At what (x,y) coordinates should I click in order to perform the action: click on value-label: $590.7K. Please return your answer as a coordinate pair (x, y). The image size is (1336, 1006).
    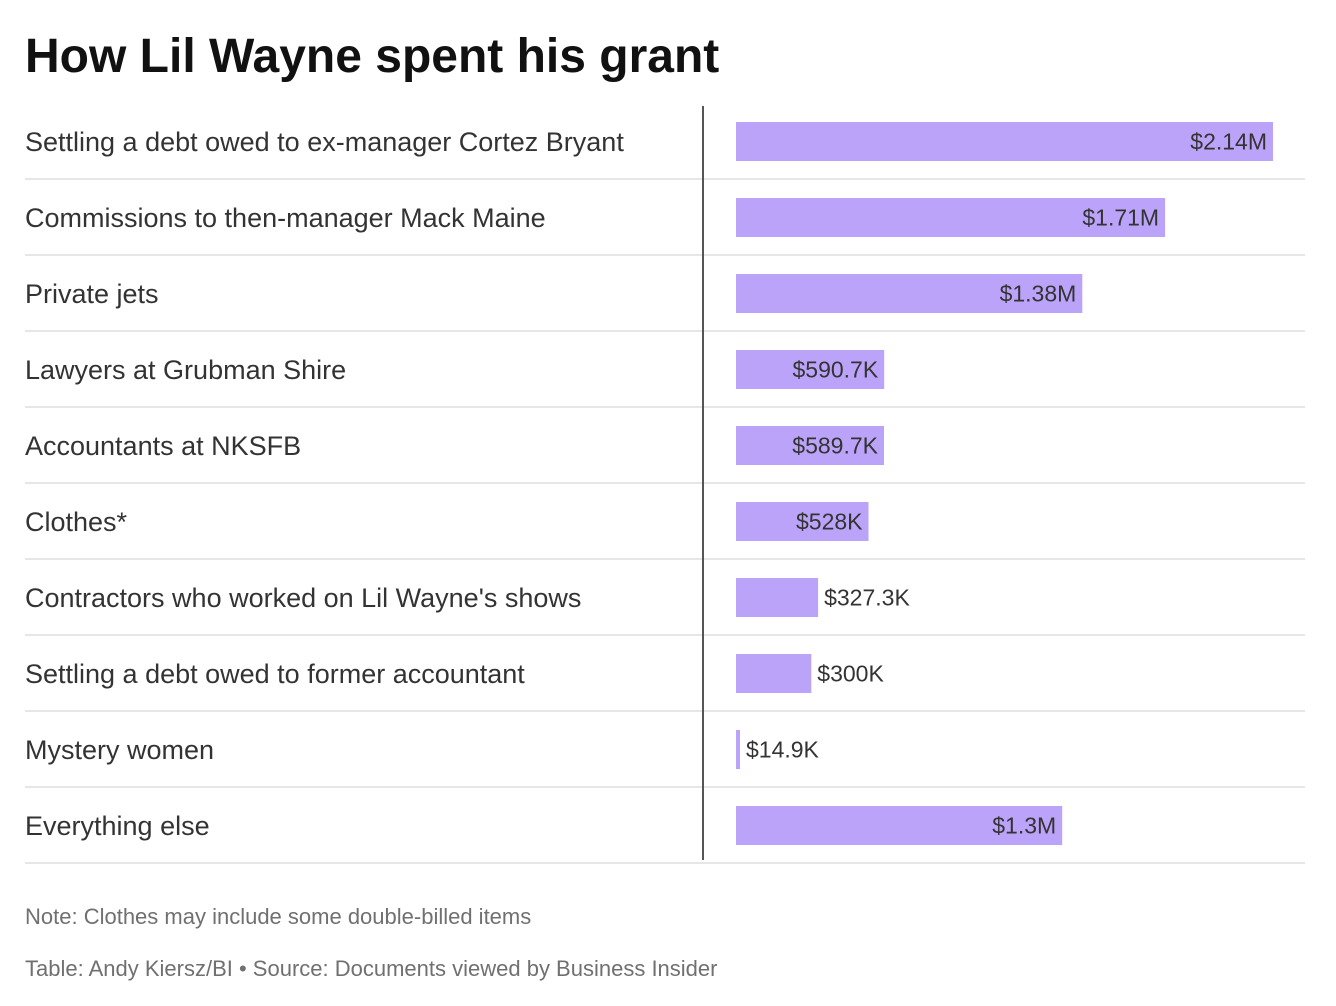
    Looking at the image, I should click on (835, 370).